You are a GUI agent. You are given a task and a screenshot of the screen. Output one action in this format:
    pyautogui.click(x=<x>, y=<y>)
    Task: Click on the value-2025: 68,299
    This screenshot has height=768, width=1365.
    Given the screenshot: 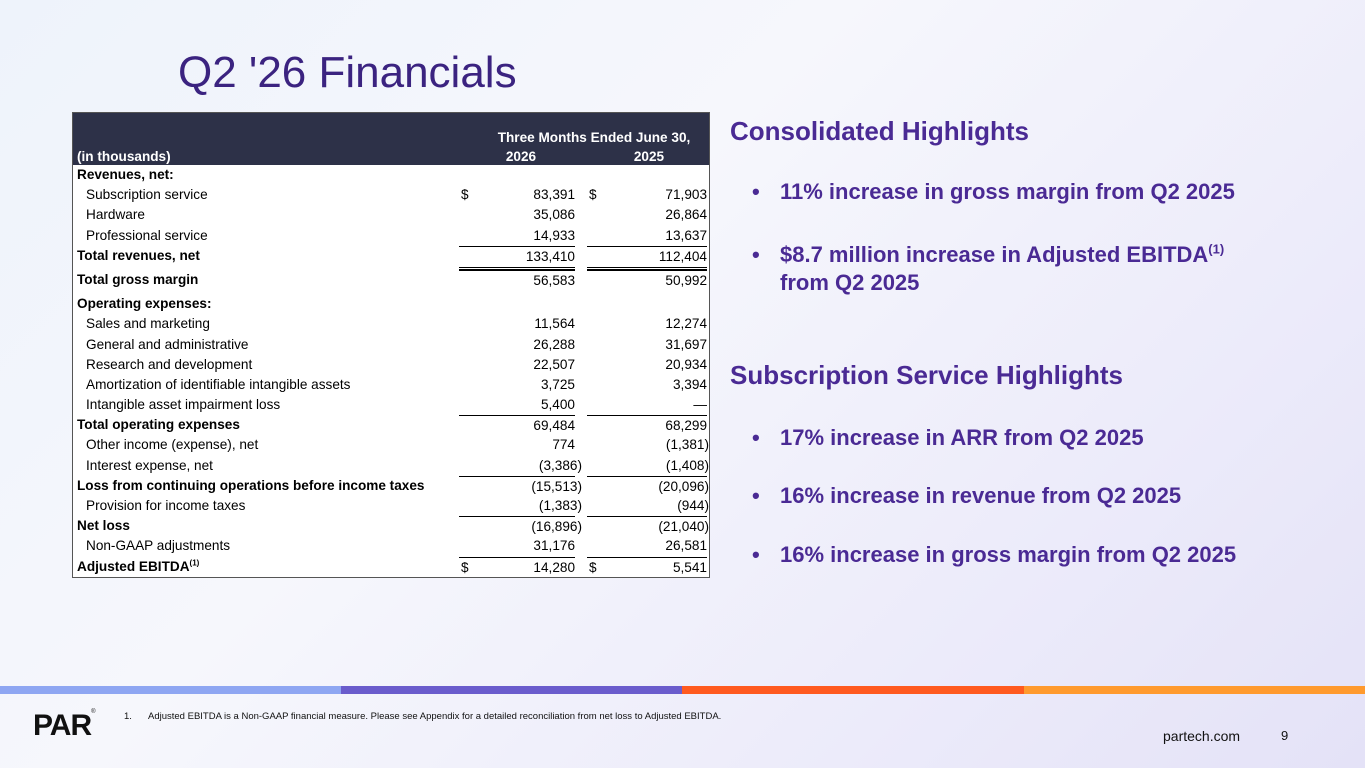 What is the action you would take?
    pyautogui.click(x=686, y=426)
    